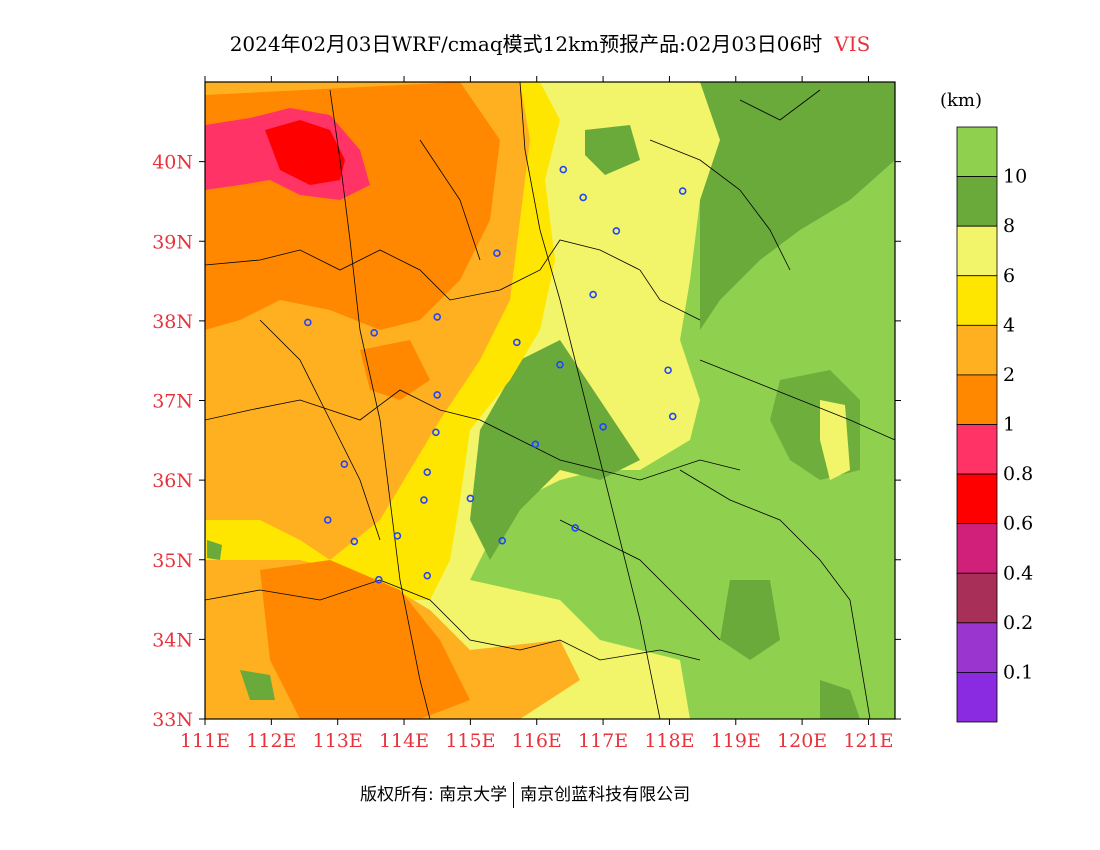 The width and height of the screenshot is (1100, 850). I want to click on footer-left: 版权所有: 南京大学, so click(434, 795).